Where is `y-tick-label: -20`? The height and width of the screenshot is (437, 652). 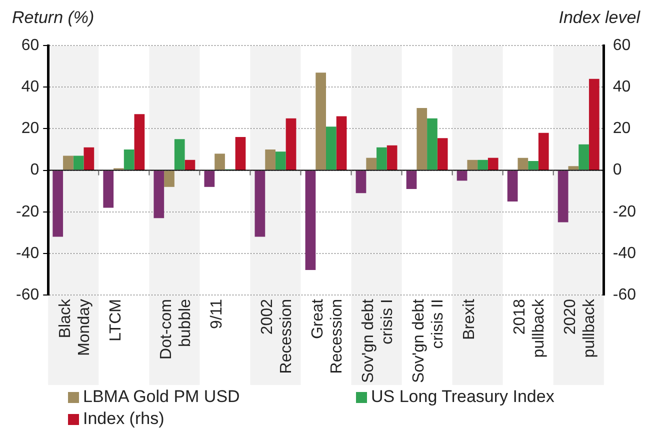 y-tick-label: -20 is located at coordinates (28, 211).